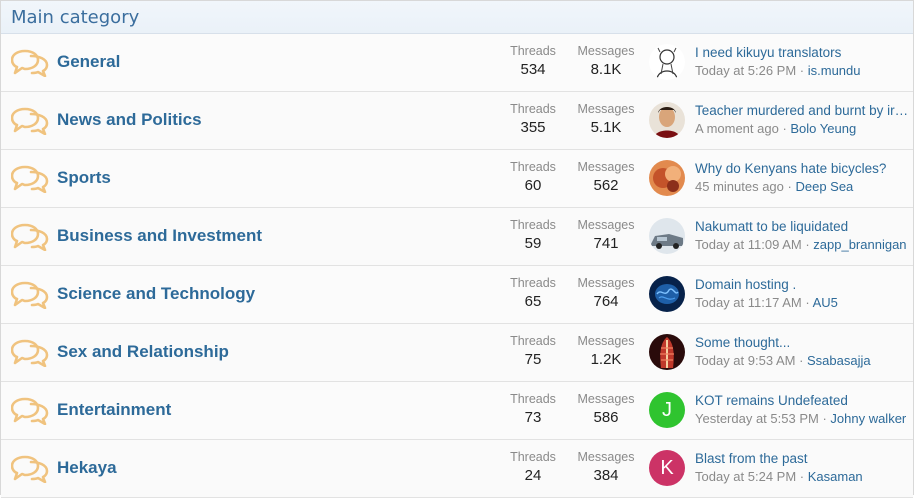 This screenshot has width=914, height=498. I want to click on threads-count: 59, so click(533, 243).